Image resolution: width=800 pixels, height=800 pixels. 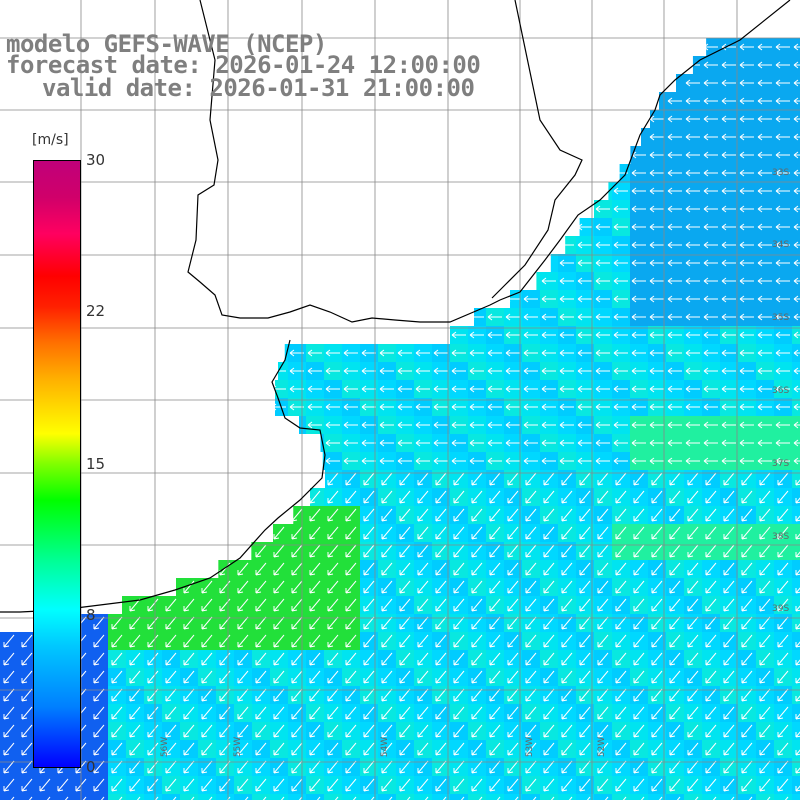 What do you see at coordinates (530, 747) in the screenshot?
I see `lon-label-53w: 53W` at bounding box center [530, 747].